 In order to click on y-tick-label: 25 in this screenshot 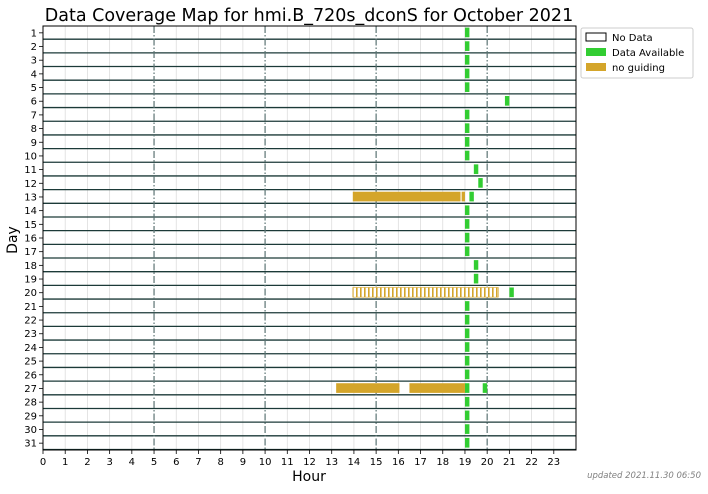, I will do `click(30, 362)`.